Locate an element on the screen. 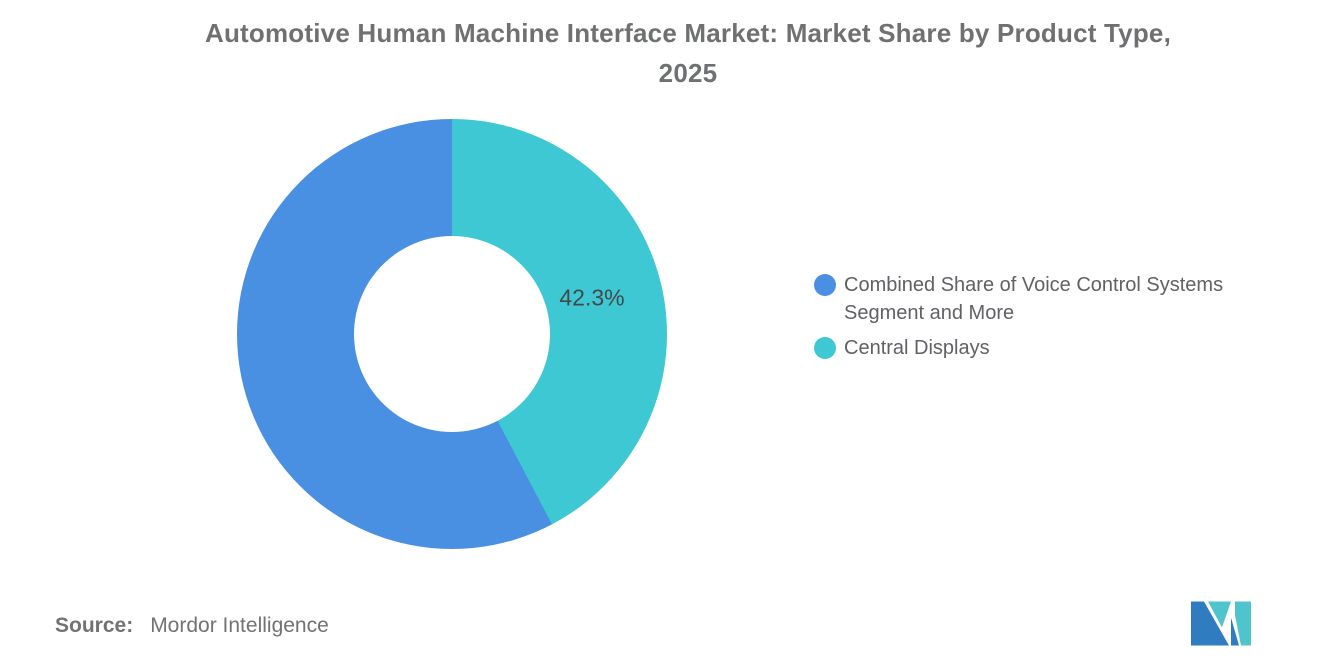  mordor-intelligence-logo is located at coordinates (1221, 623).